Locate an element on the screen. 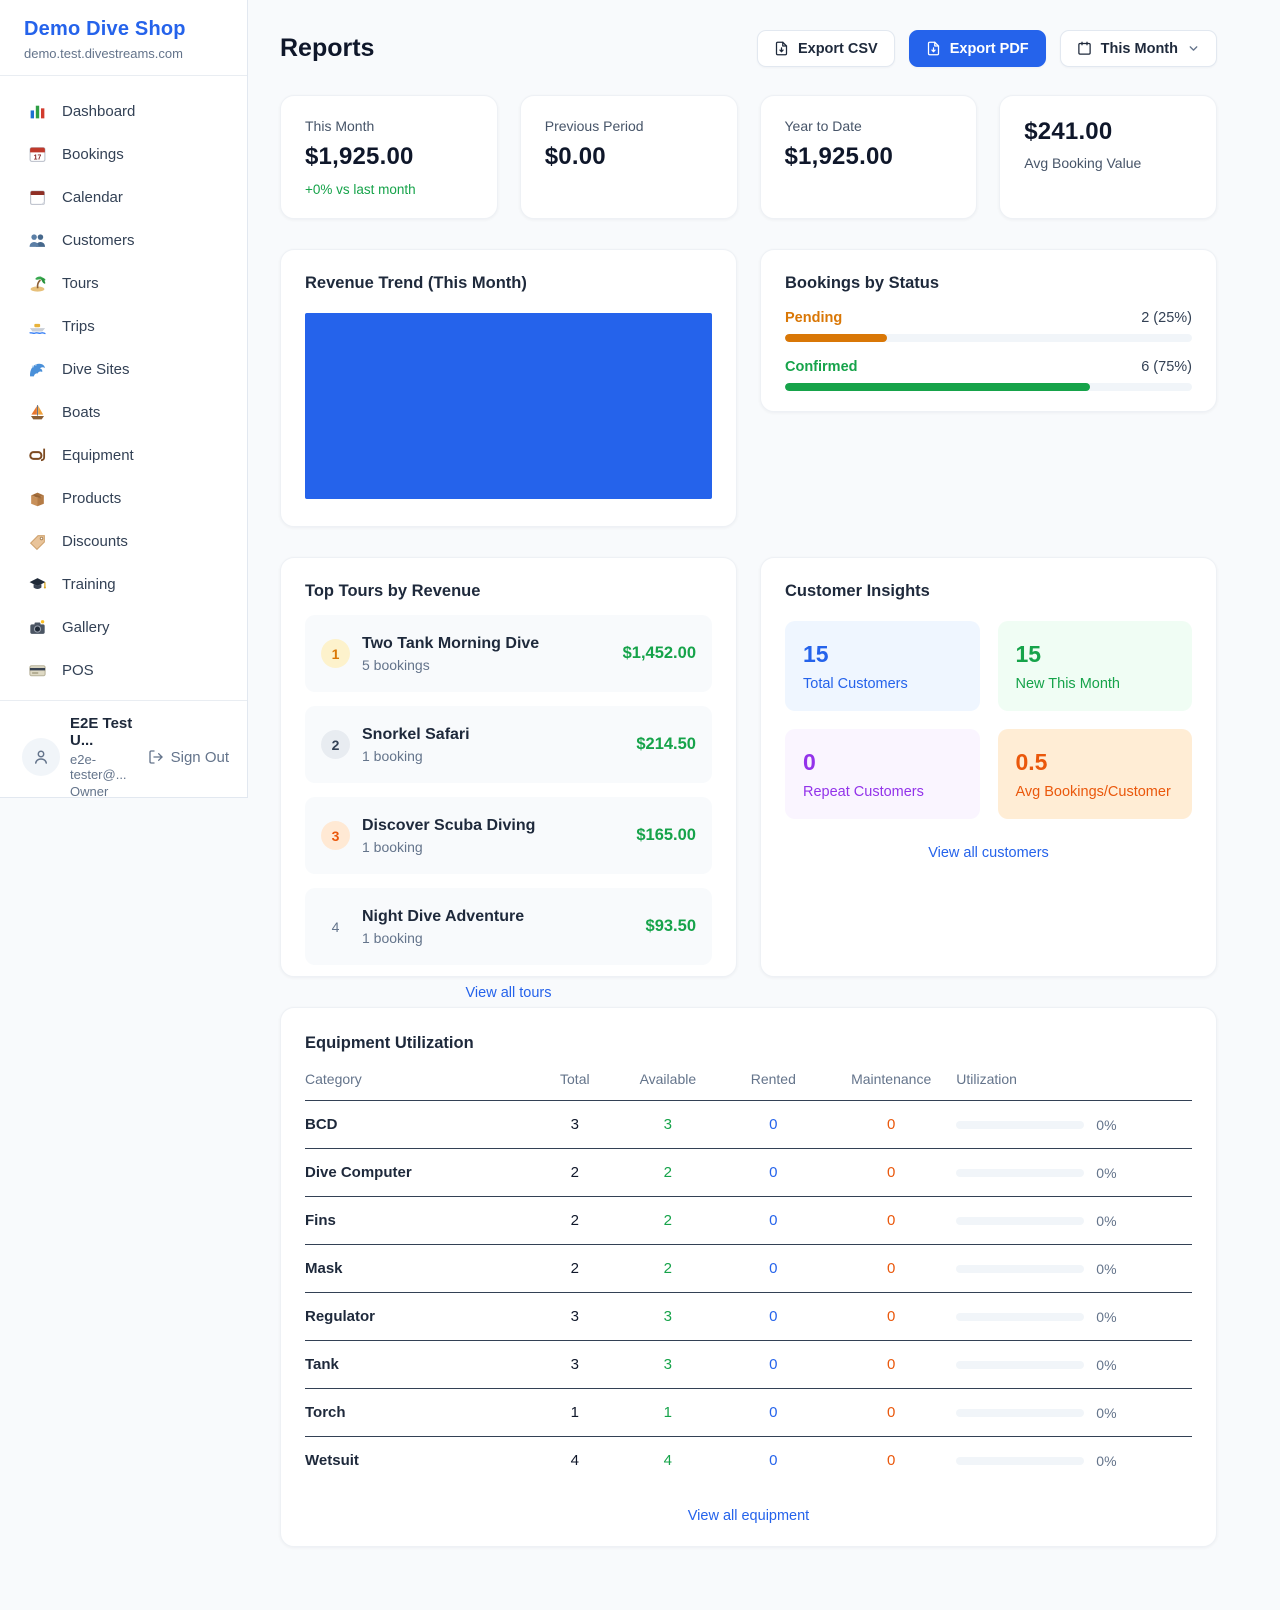 This screenshot has height=1610, width=1280. person-icon is located at coordinates (41, 757).